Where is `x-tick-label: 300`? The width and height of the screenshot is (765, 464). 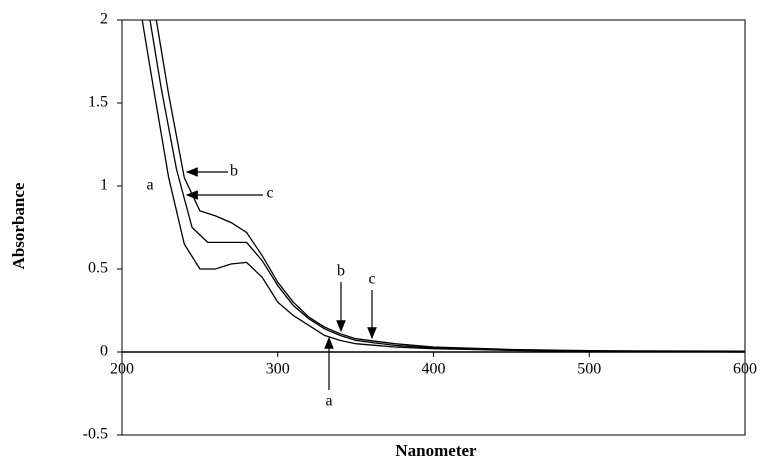
x-tick-label: 300 is located at coordinates (278, 369).